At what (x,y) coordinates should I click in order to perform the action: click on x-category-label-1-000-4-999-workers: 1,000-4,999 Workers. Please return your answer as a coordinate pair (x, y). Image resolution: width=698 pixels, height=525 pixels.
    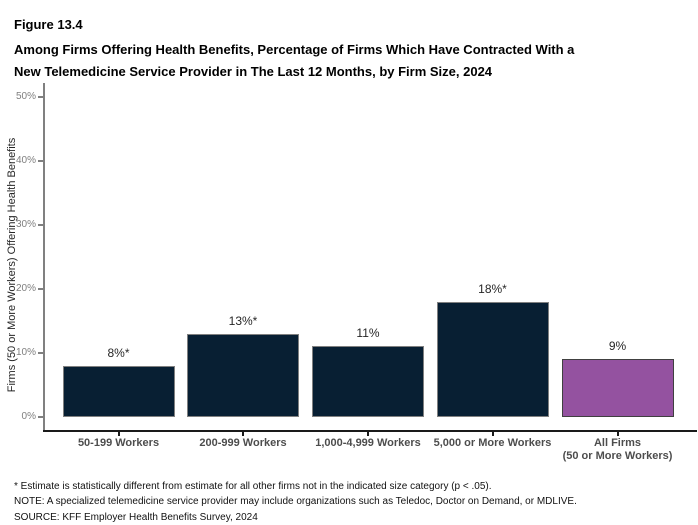
    Looking at the image, I should click on (368, 443).